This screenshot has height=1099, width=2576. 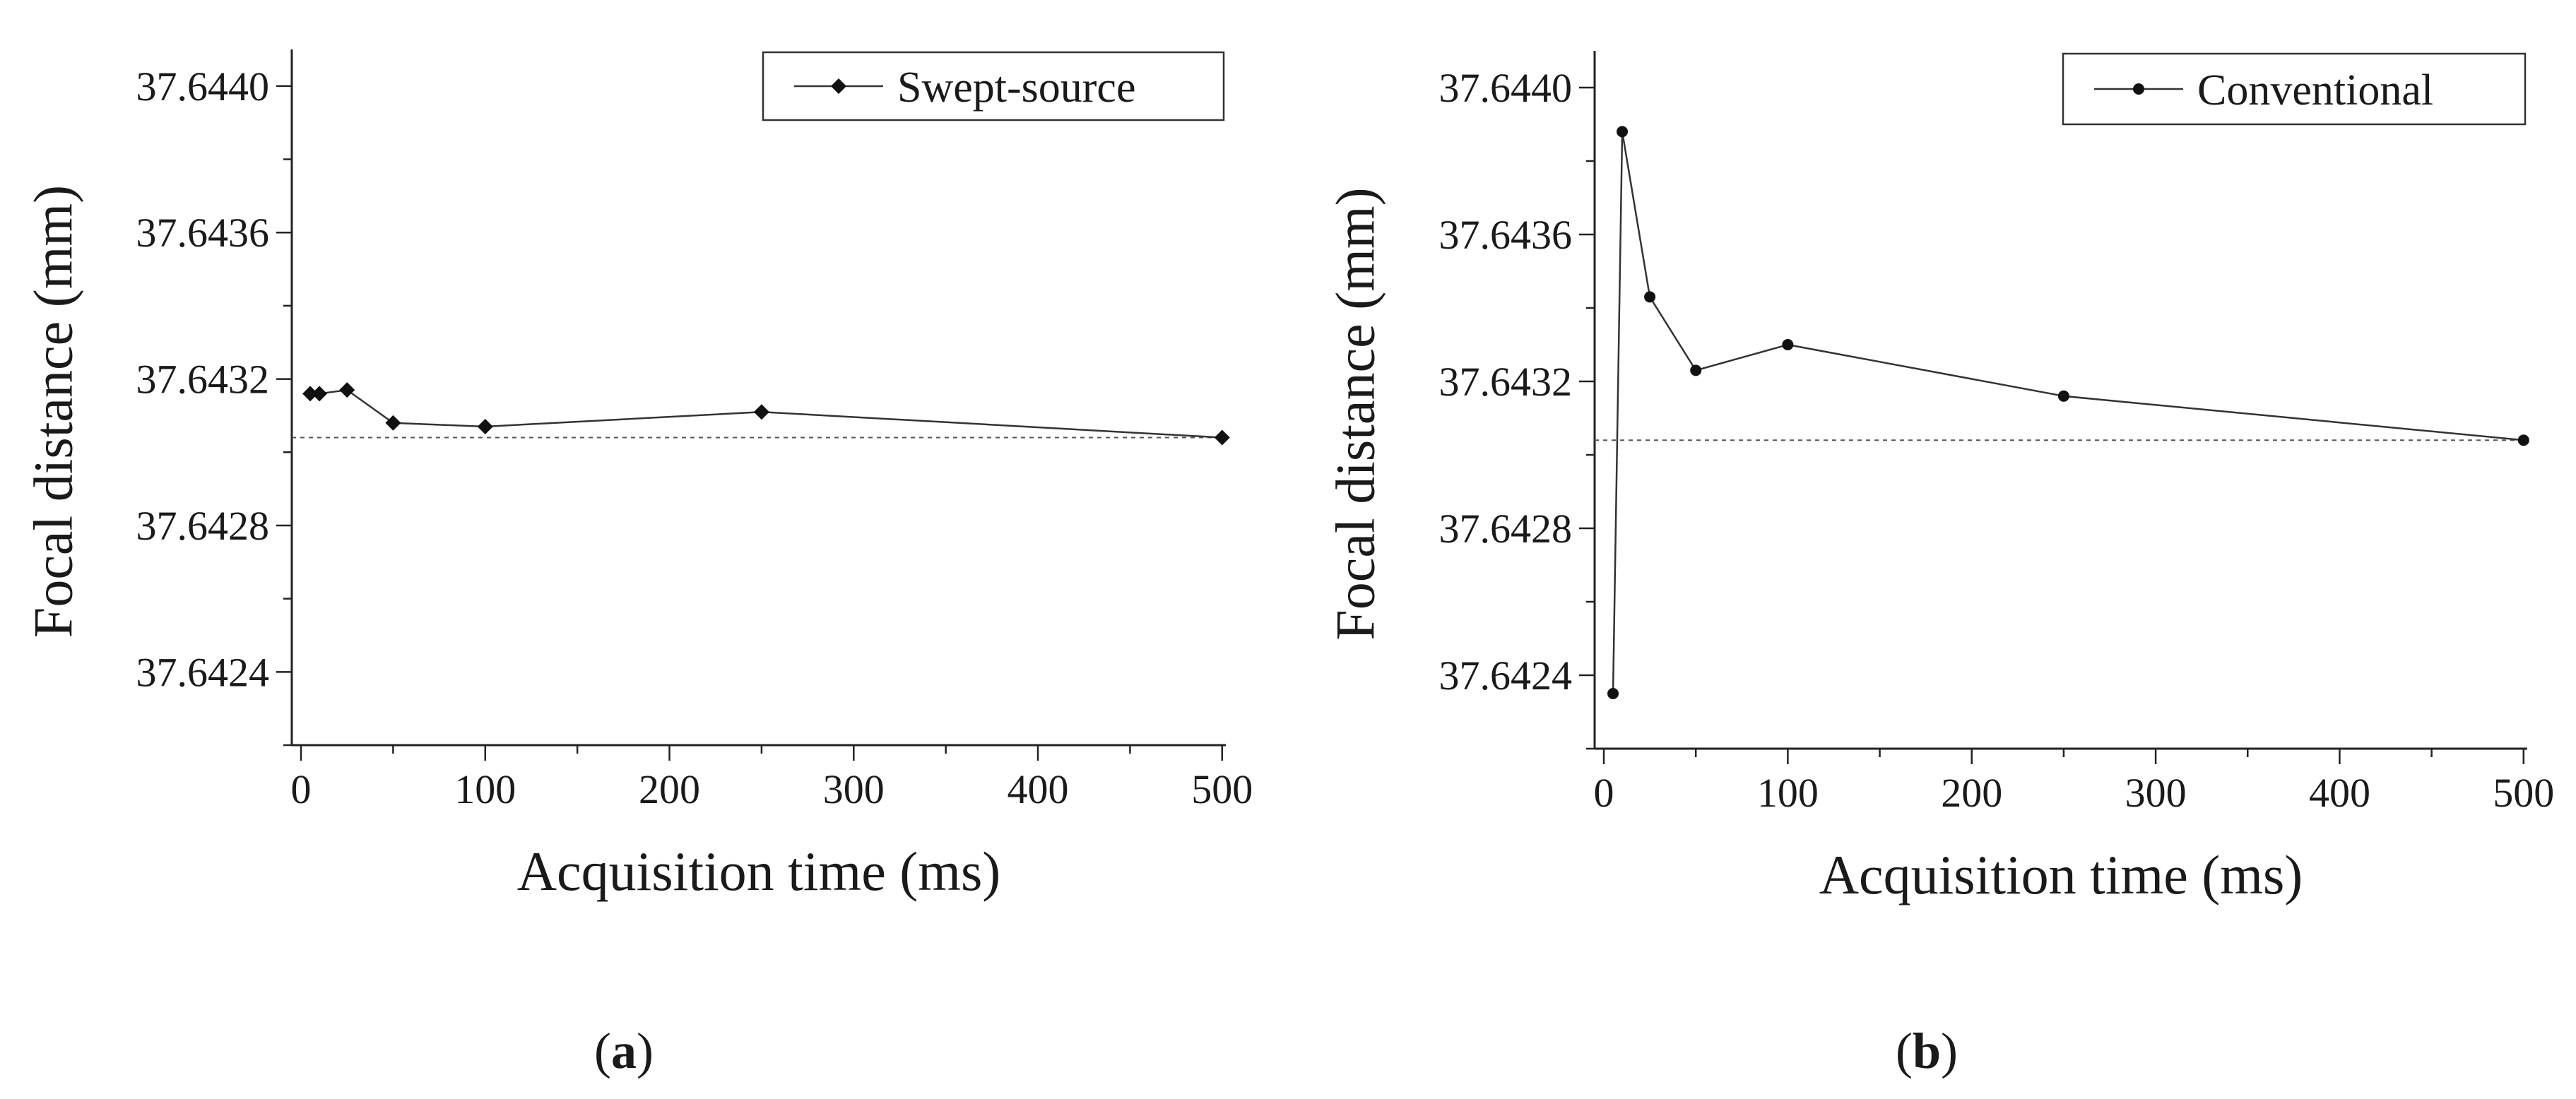 I want to click on panel-label: (a), so click(x=624, y=1051).